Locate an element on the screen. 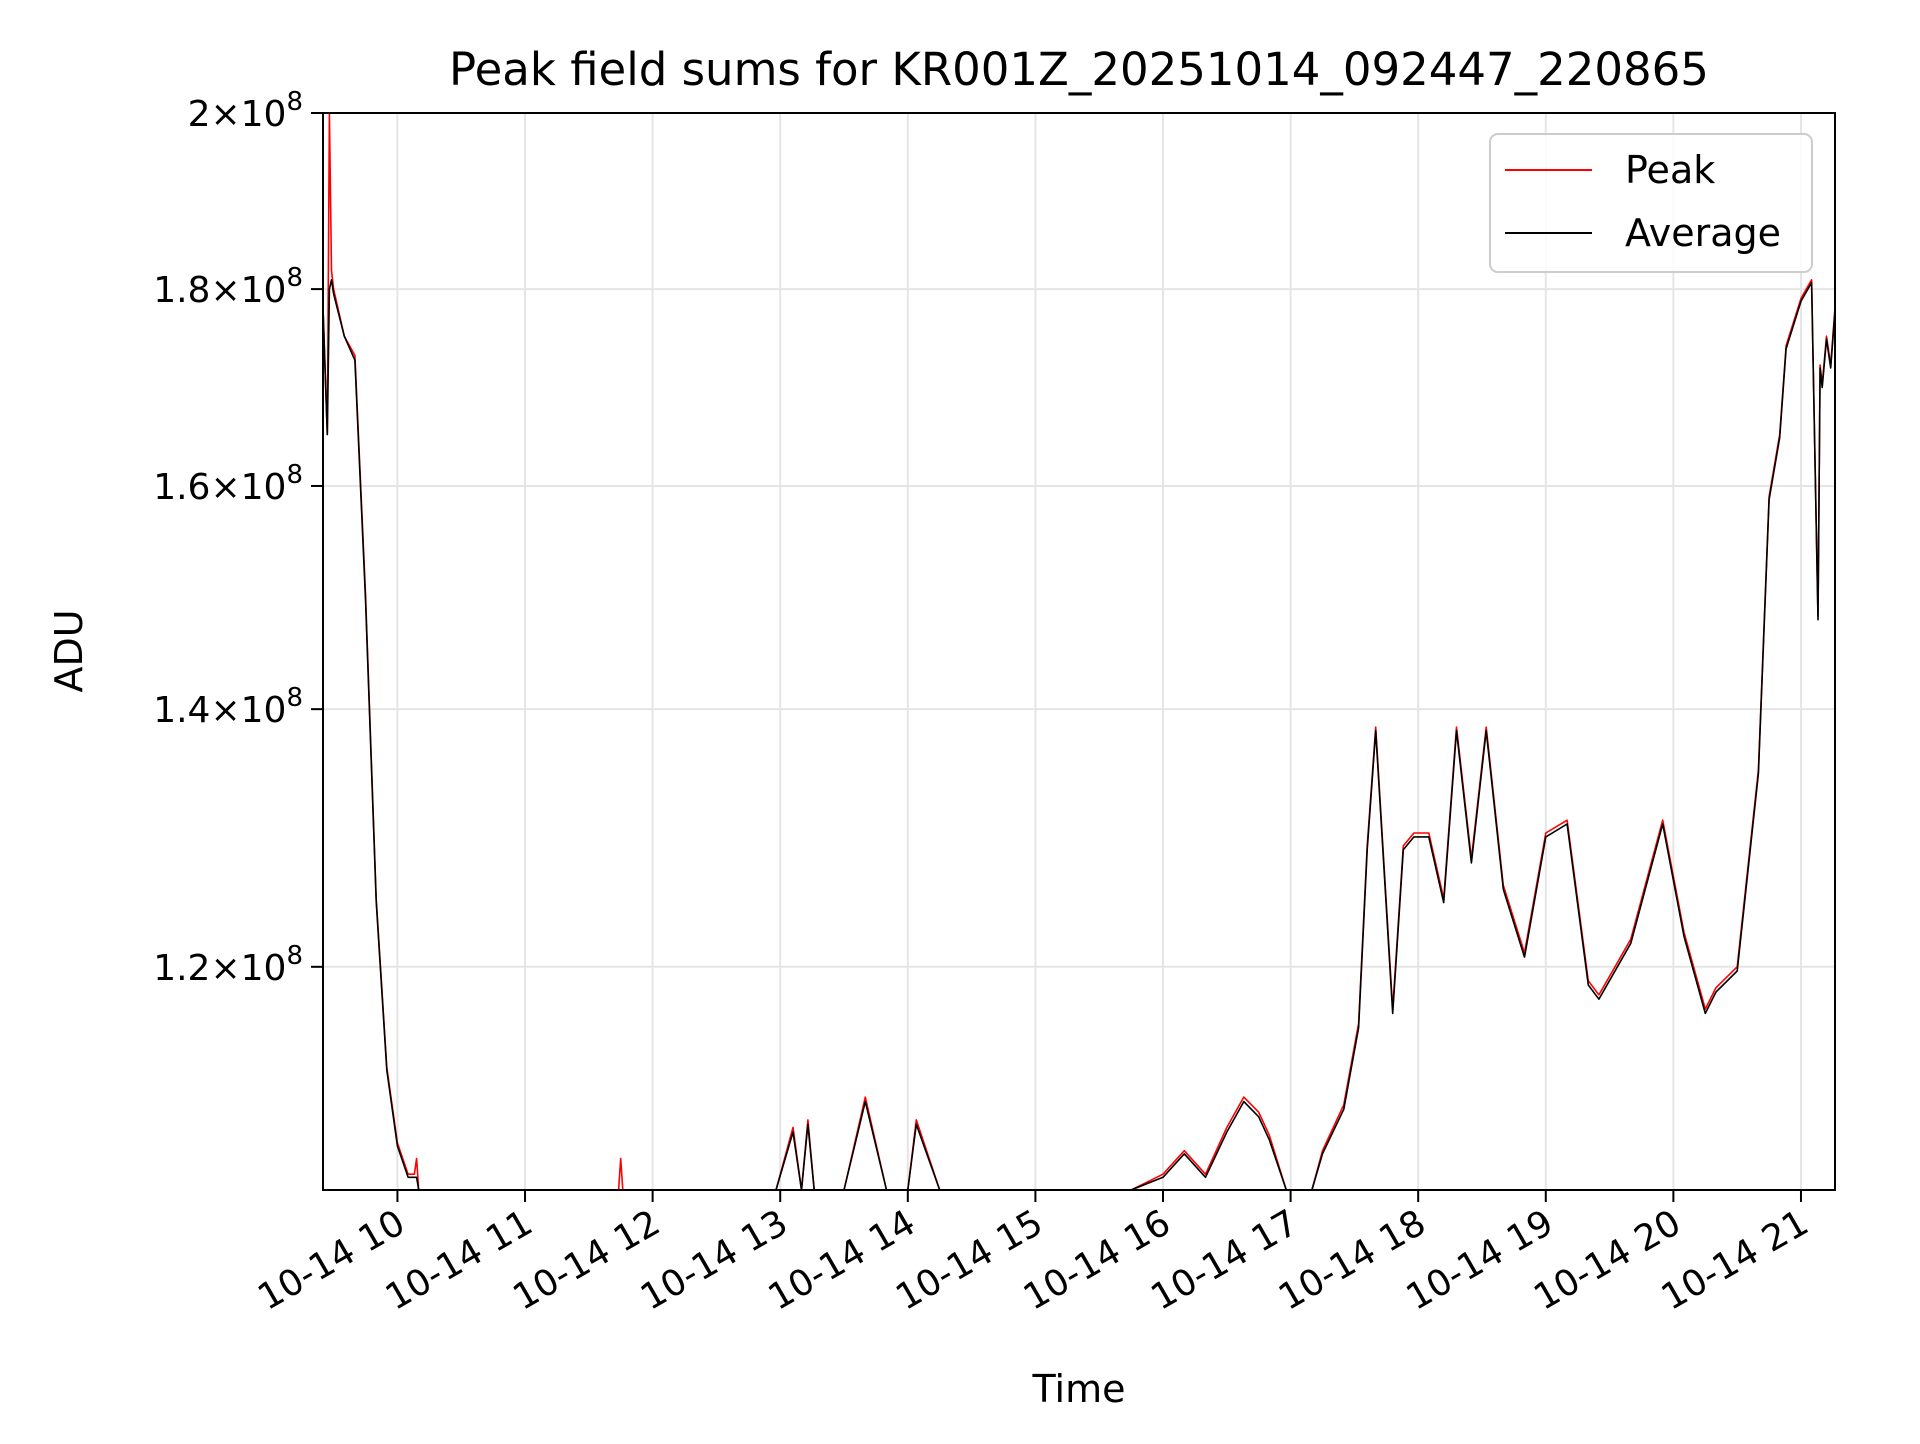  x-axis-label: Time is located at coordinates (1079, 1389).